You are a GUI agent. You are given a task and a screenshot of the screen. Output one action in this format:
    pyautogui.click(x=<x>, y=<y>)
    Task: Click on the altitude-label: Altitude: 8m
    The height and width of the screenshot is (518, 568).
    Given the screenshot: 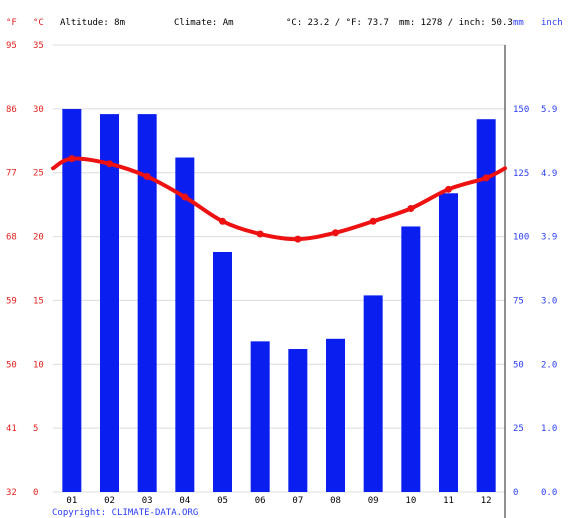 What is the action you would take?
    pyautogui.click(x=92, y=23)
    